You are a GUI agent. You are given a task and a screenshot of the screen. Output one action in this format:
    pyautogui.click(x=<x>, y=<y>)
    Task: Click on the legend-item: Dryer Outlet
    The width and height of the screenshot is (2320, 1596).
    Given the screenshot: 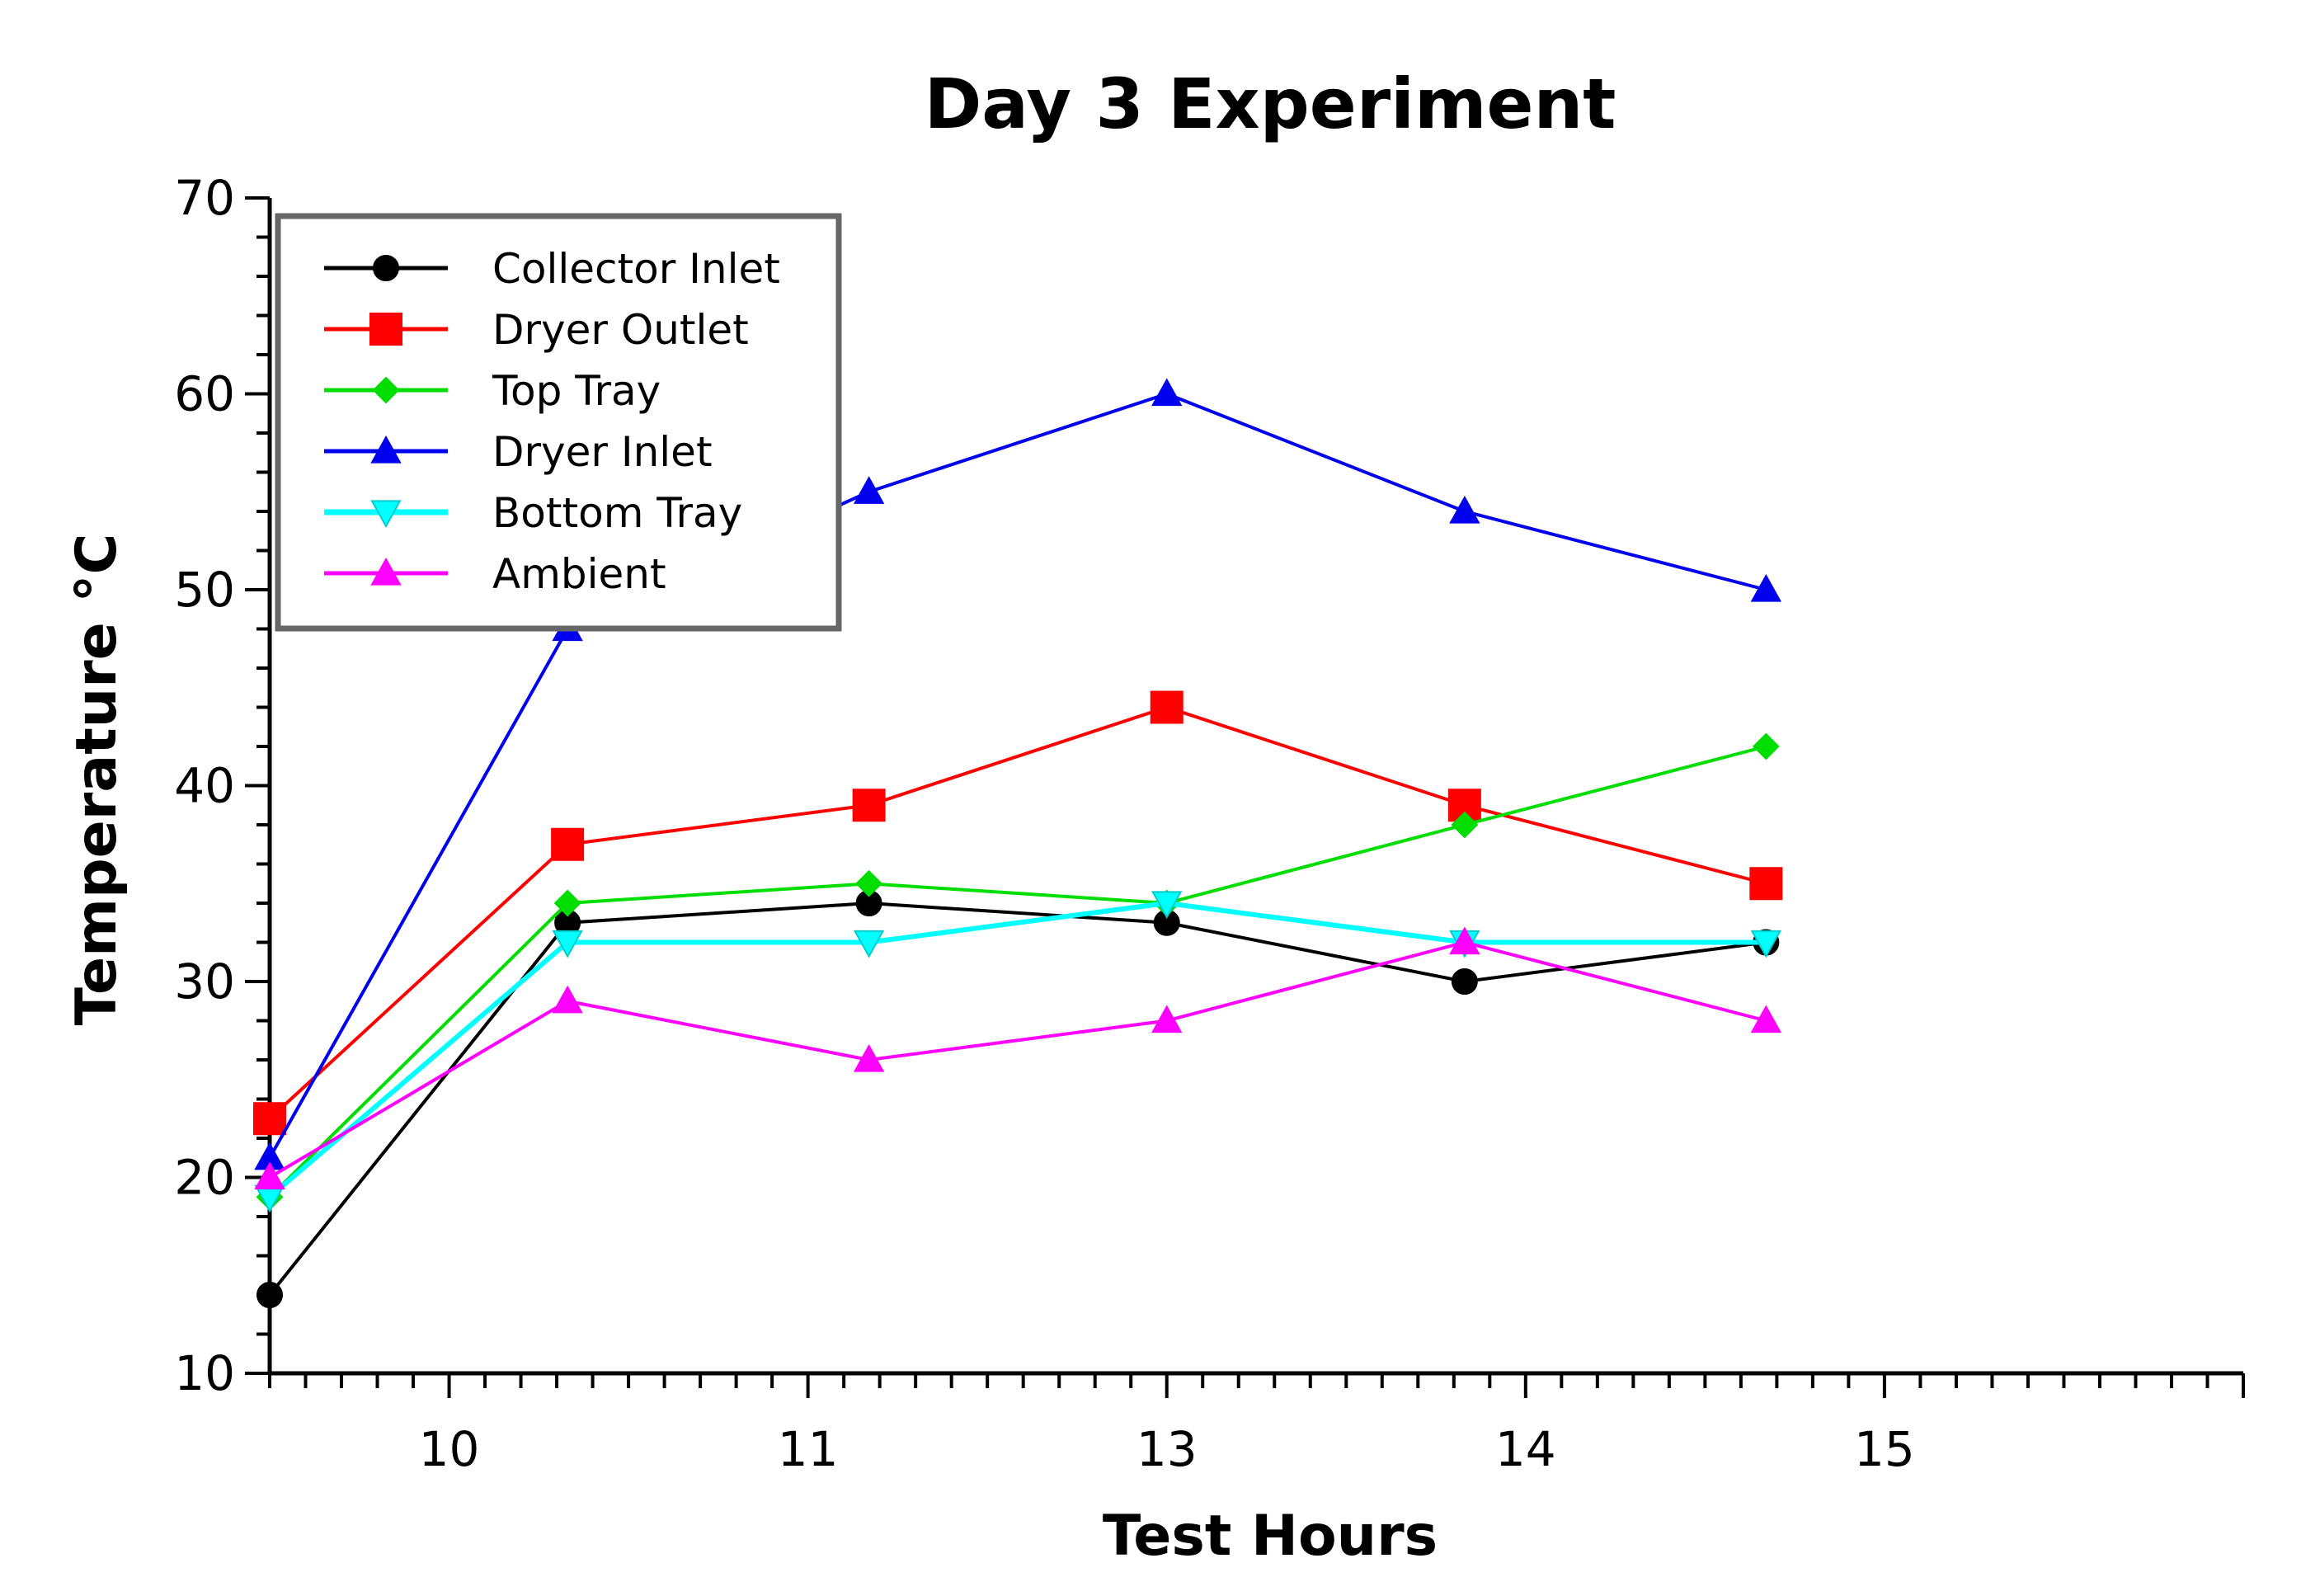 What is the action you would take?
    pyautogui.click(x=536, y=330)
    